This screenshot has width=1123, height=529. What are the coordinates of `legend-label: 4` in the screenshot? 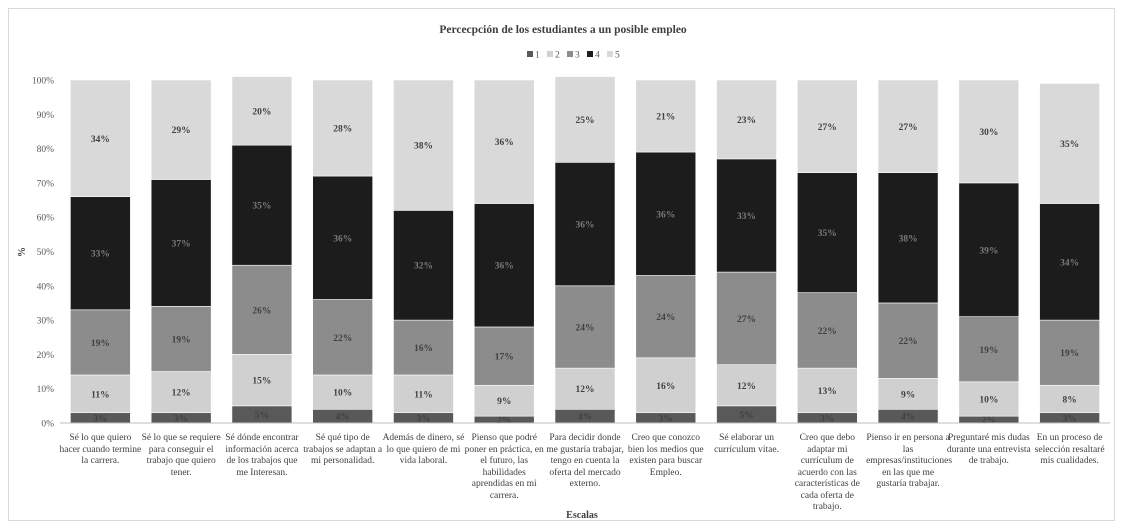 It's located at (597, 56).